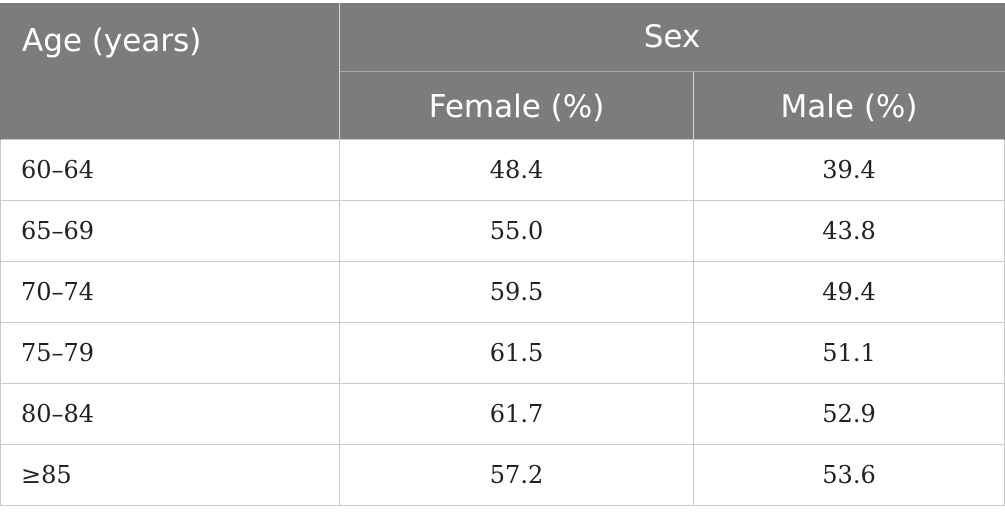 The width and height of the screenshot is (1005, 529). Describe the element at coordinates (170, 169) in the screenshot. I see `age-cell: 60–64` at that location.